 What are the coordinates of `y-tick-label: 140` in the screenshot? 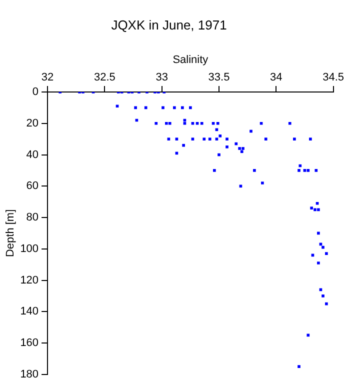 It's located at (29, 312).